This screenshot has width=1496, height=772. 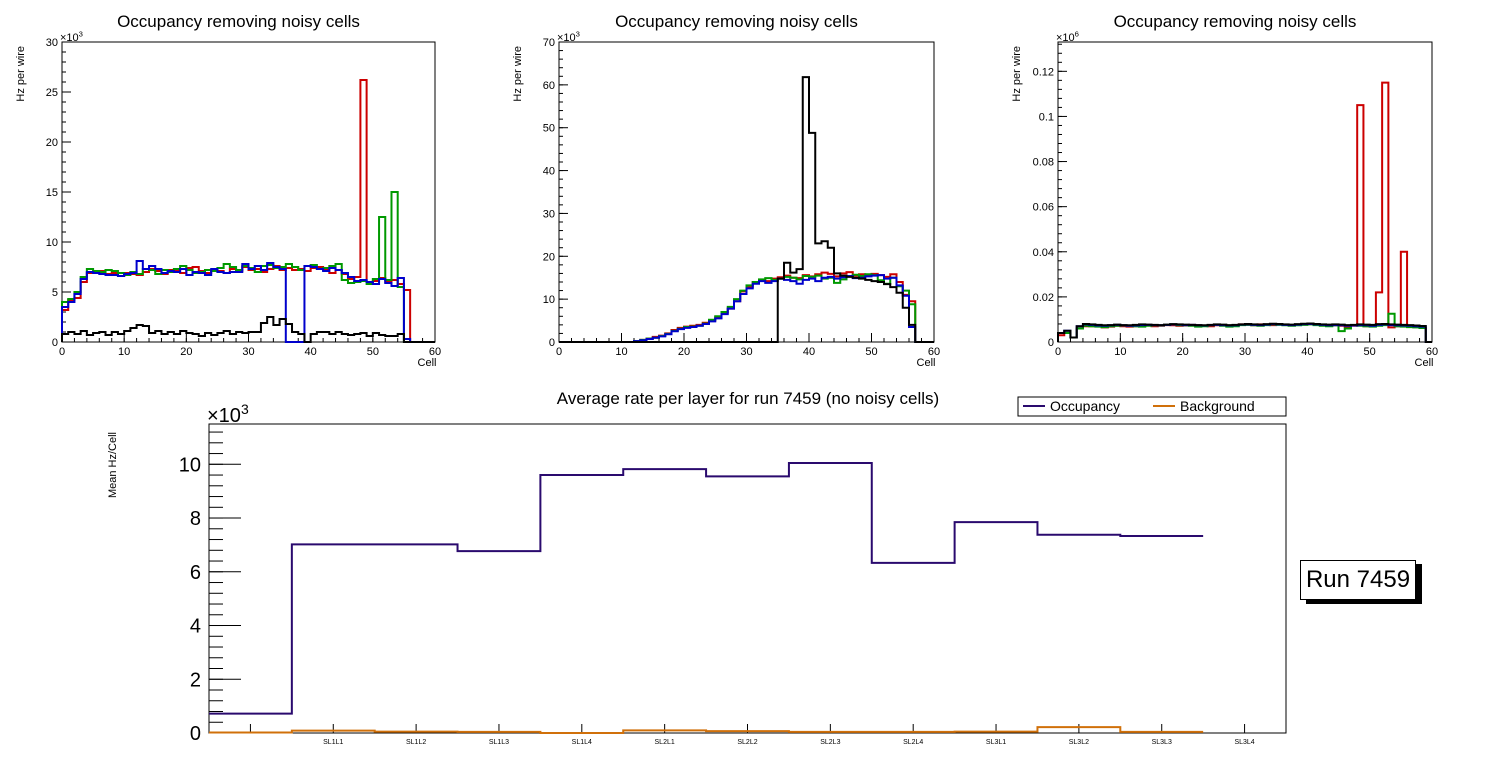 I want to click on category-label: SL3L2, so click(x=1079, y=742).